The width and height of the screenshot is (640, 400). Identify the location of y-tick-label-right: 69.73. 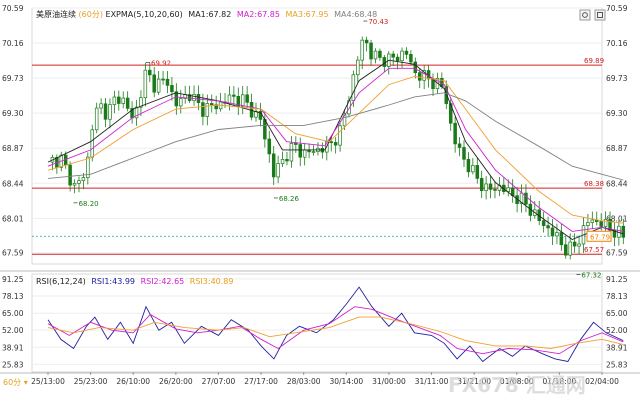
(617, 78).